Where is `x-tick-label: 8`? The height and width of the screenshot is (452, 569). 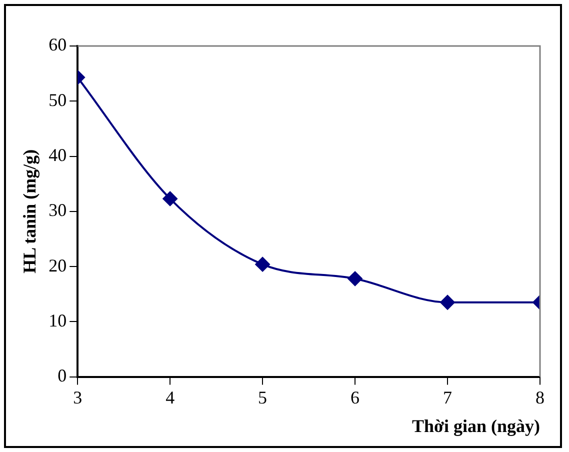
x-tick-label: 8 is located at coordinates (540, 397).